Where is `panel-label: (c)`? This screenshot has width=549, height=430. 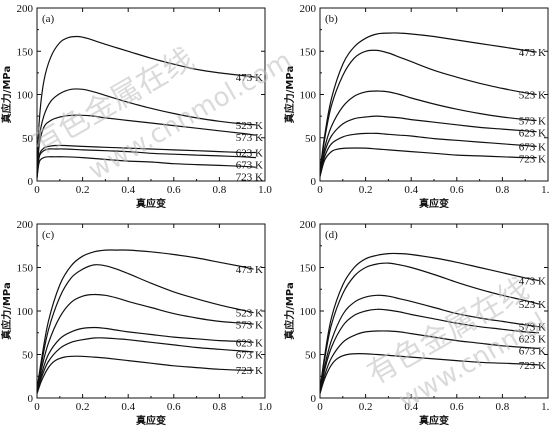
panel-label: (c) is located at coordinates (48, 235).